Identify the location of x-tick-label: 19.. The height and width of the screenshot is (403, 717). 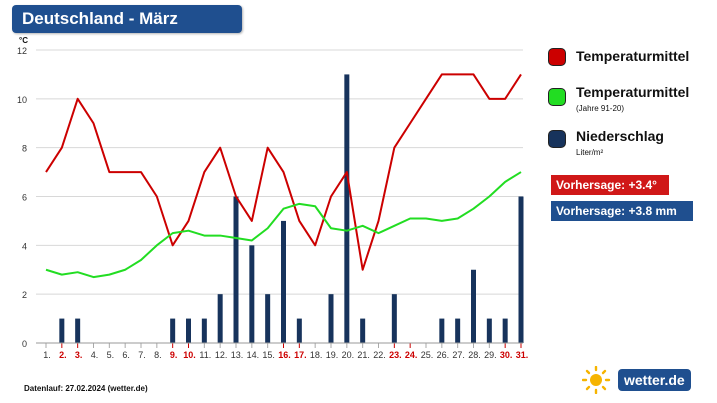
(332, 355).